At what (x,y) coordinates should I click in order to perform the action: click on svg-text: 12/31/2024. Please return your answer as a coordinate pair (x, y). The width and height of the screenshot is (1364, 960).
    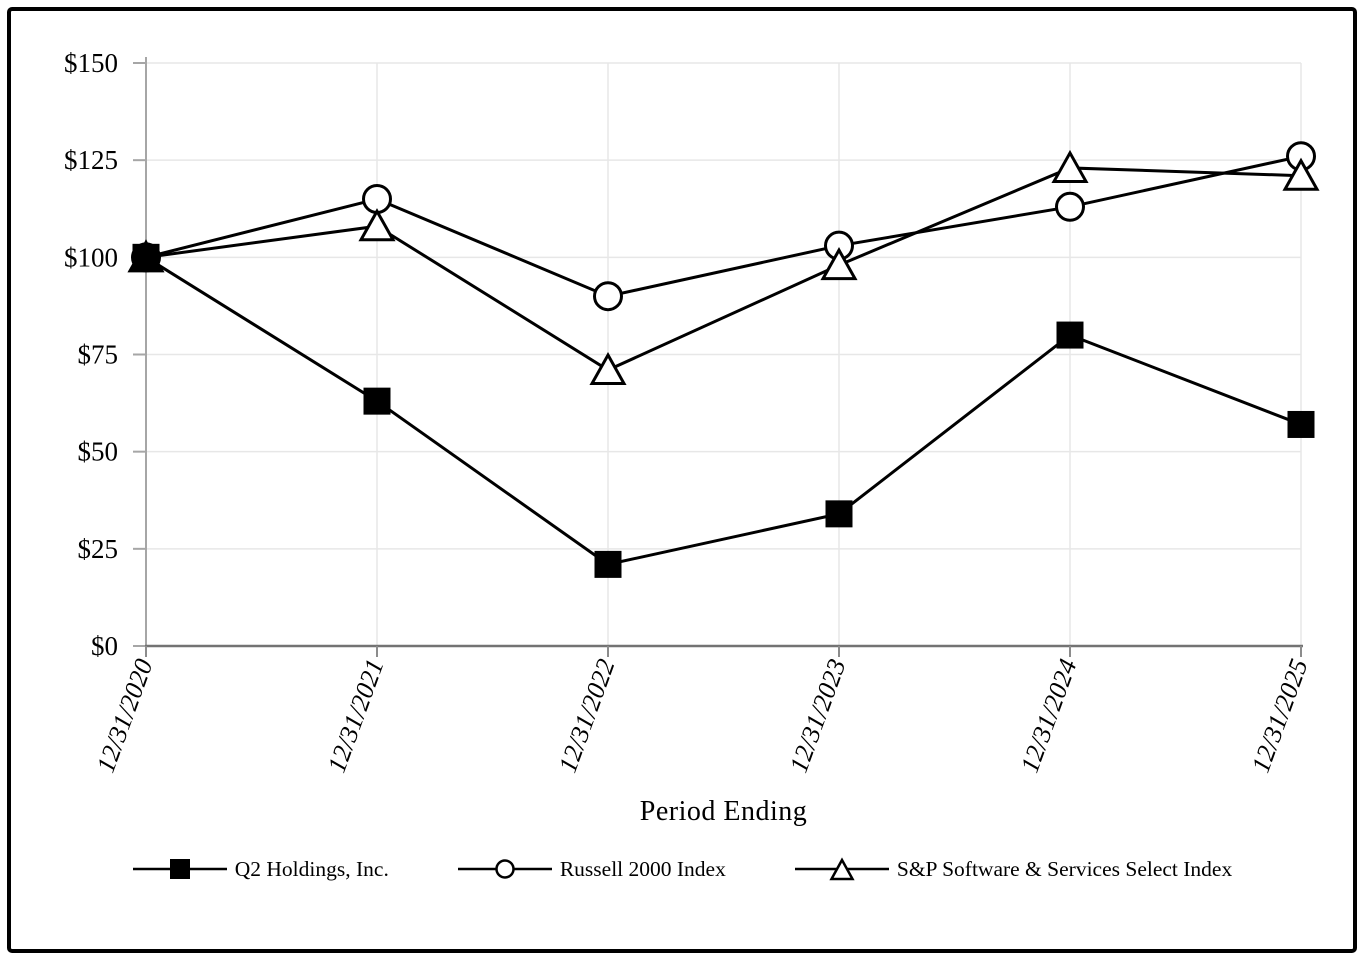
    Looking at the image, I should click on (1049, 715).